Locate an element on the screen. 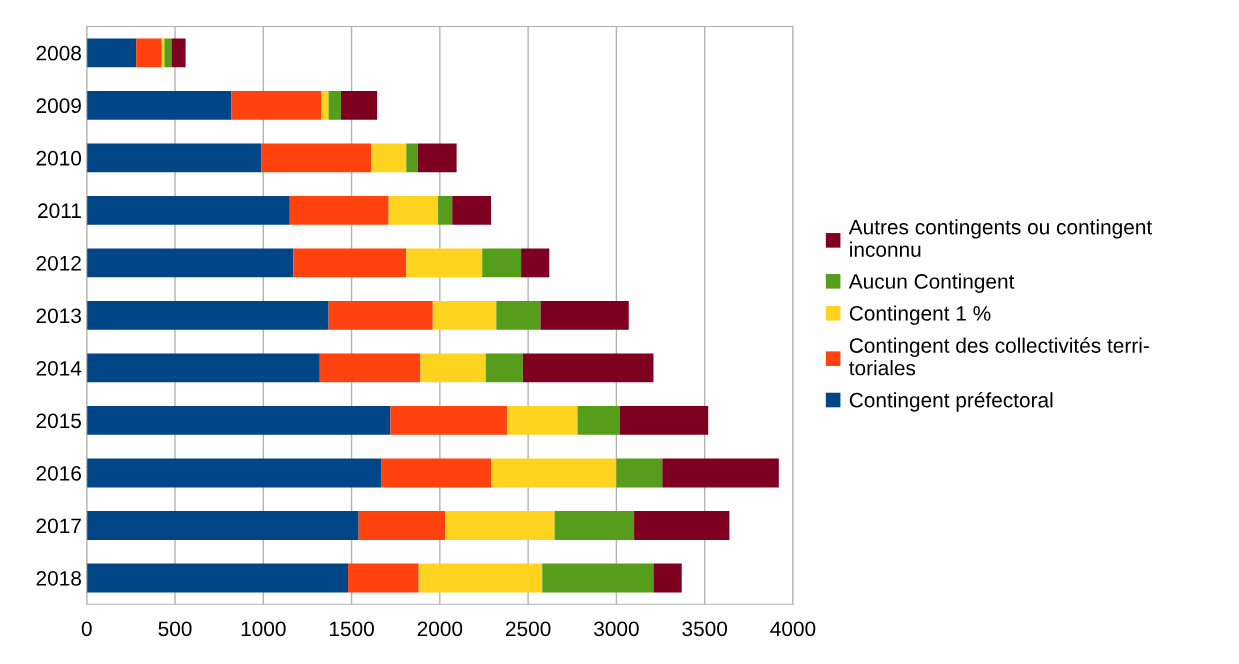  legend-label: Contingent 1 % is located at coordinates (920, 315).